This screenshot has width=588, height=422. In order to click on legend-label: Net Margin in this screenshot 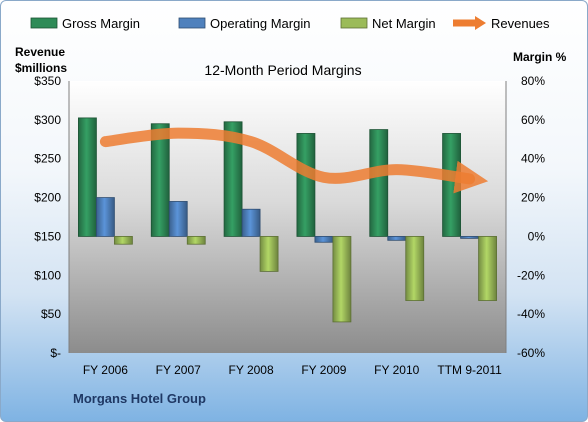, I will do `click(404, 23)`.